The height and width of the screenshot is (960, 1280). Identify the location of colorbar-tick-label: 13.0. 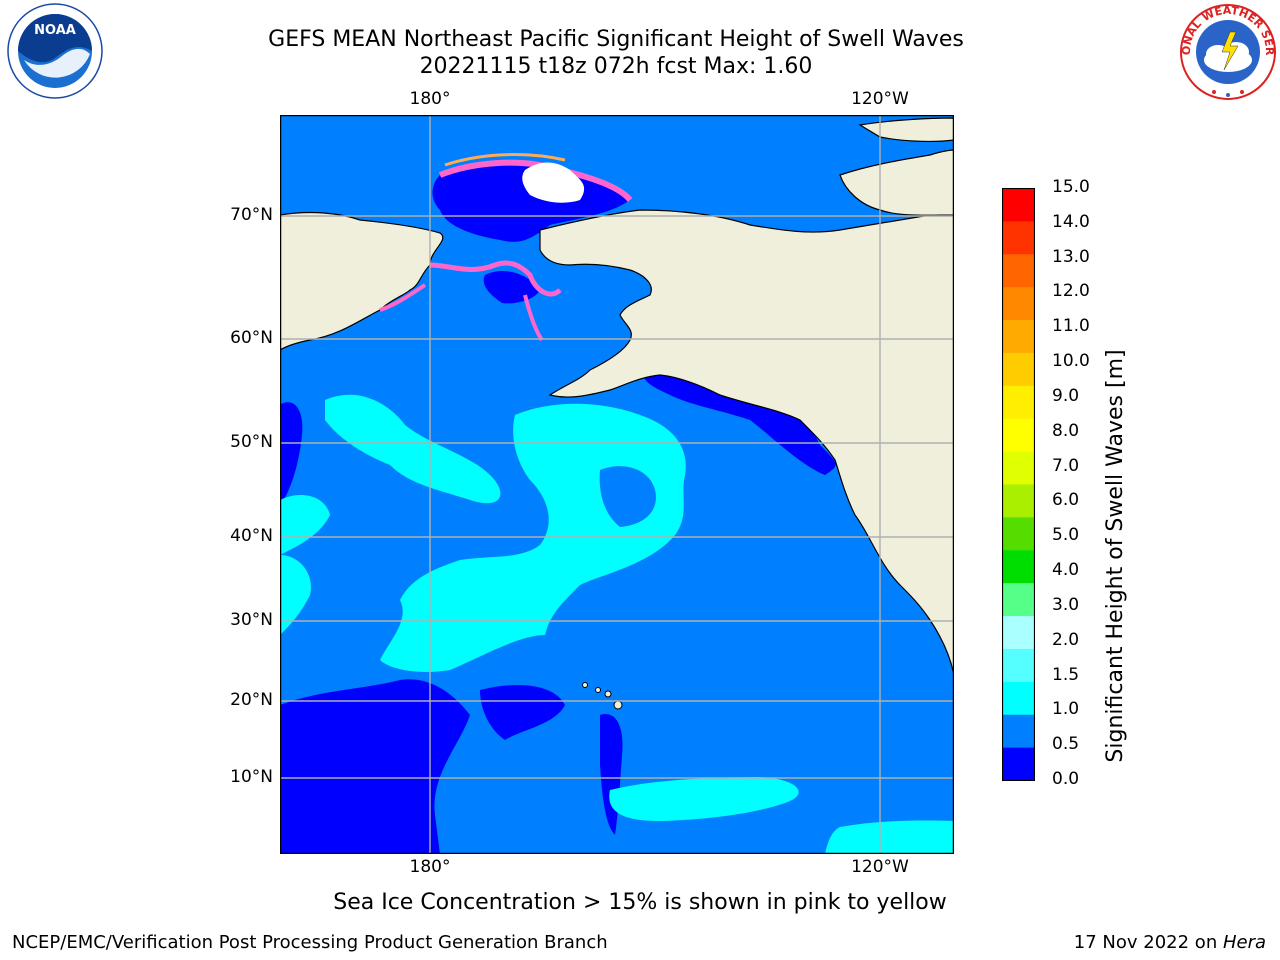
(1071, 256).